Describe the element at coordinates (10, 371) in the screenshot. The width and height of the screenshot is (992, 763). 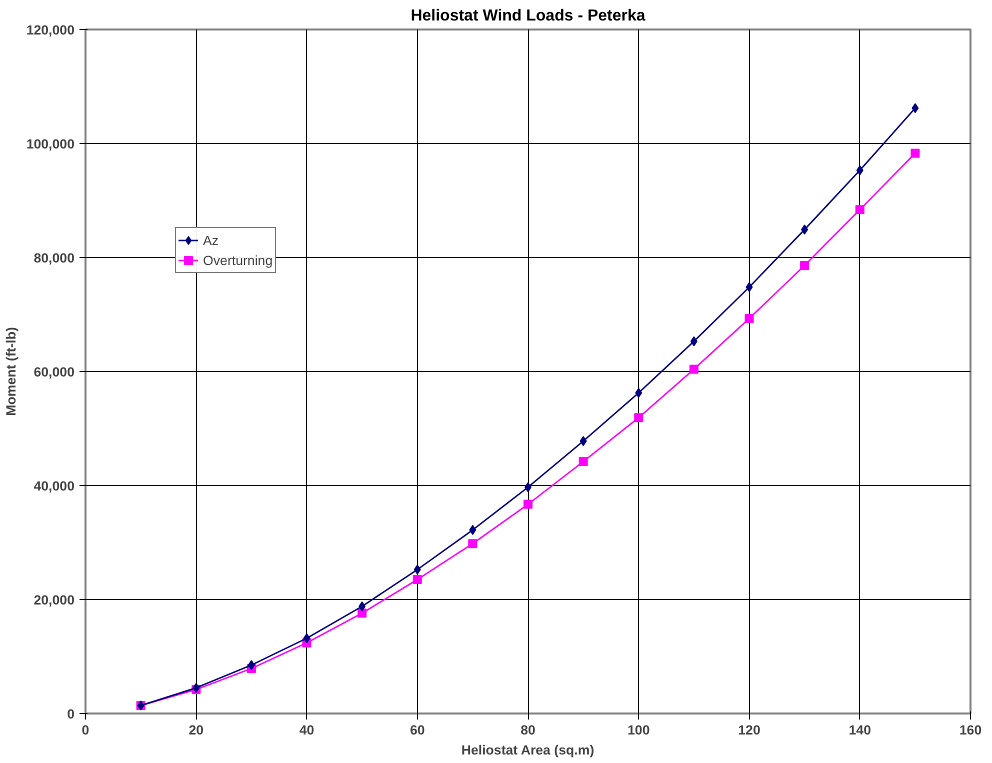
I see `y-axis-title: Moment (ft-lb)` at that location.